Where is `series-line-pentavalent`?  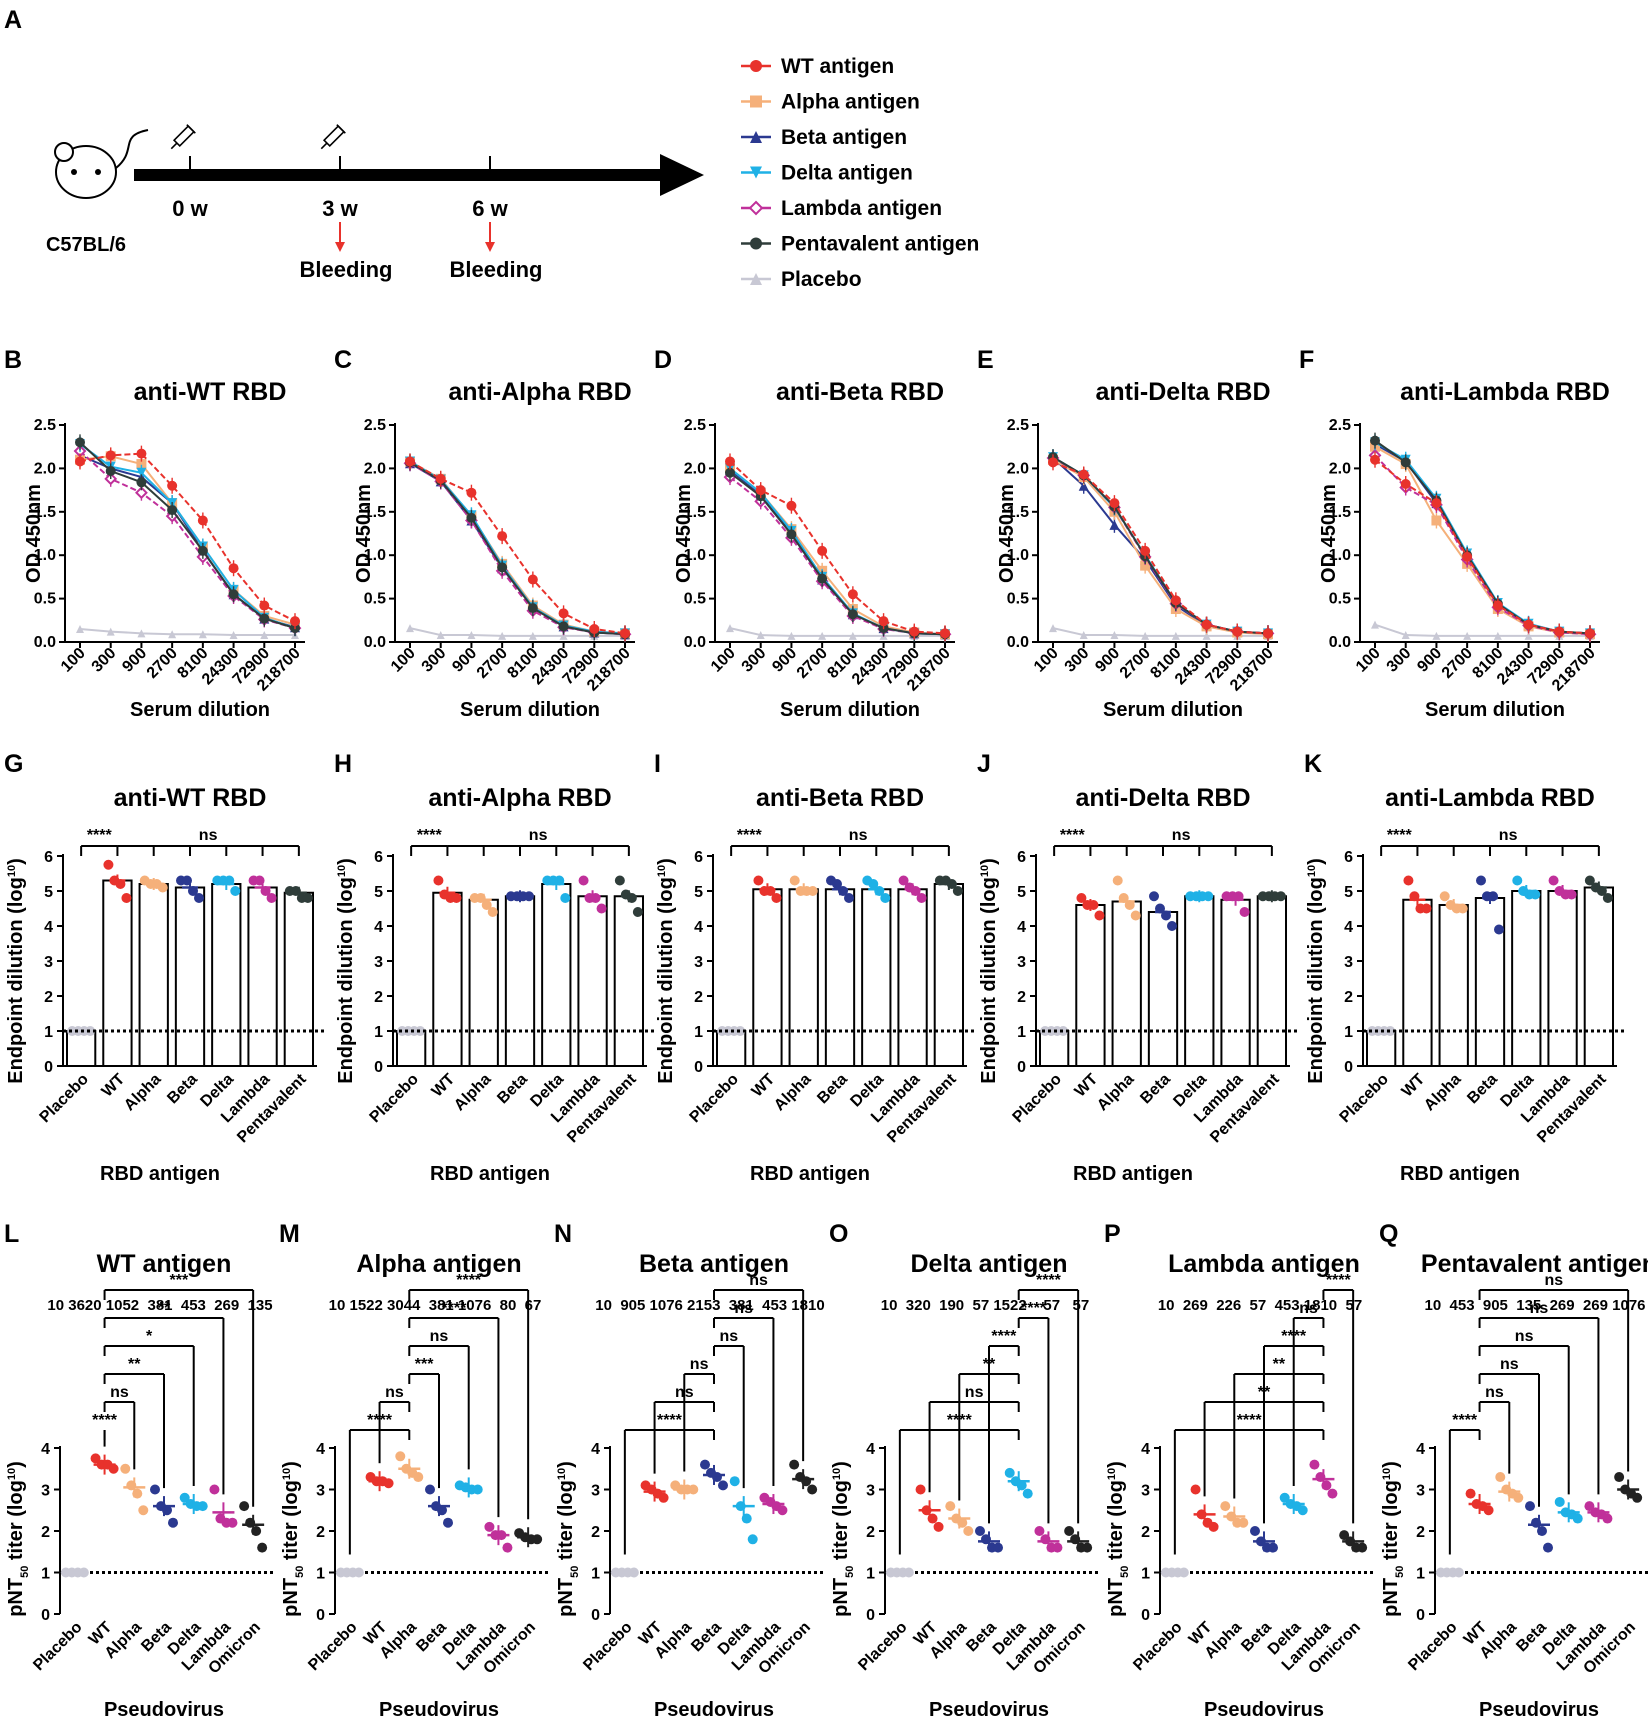 series-line-pentavalent is located at coordinates (1482, 537).